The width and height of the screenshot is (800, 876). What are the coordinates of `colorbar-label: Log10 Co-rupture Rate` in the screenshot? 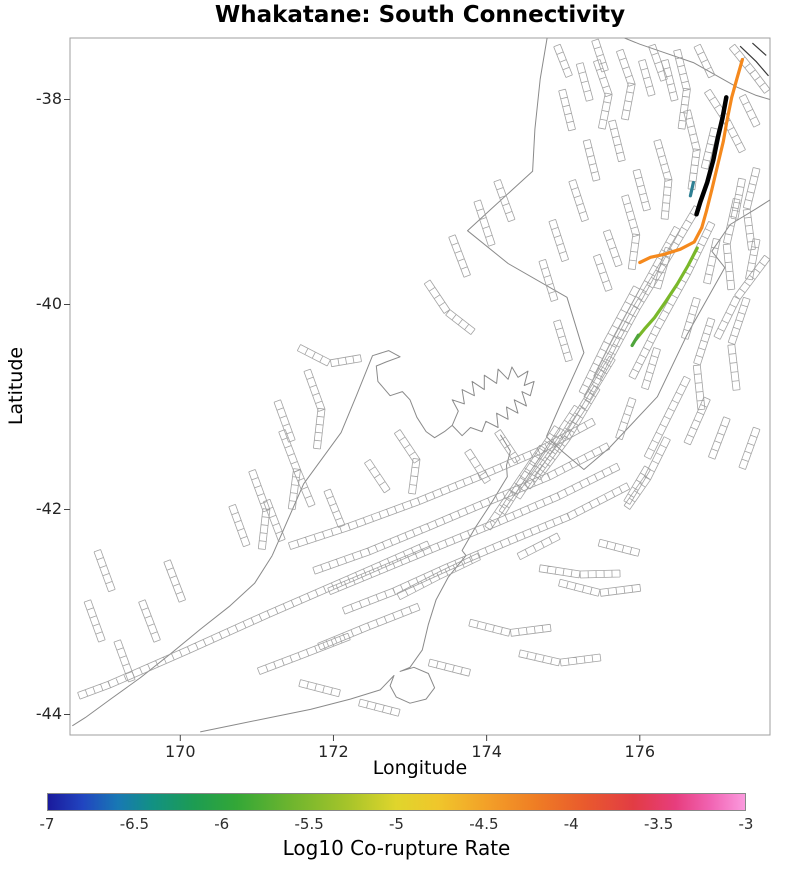 It's located at (396, 848).